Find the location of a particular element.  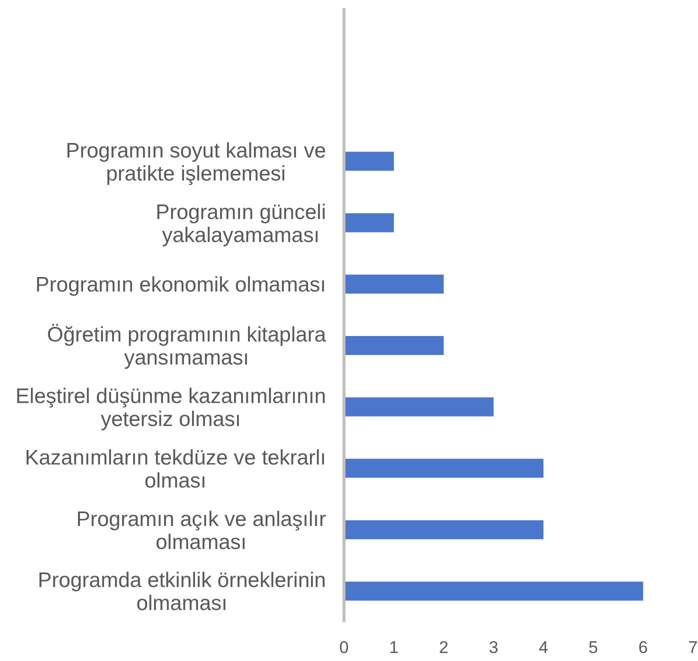

x-tick-label: 6 is located at coordinates (643, 648).